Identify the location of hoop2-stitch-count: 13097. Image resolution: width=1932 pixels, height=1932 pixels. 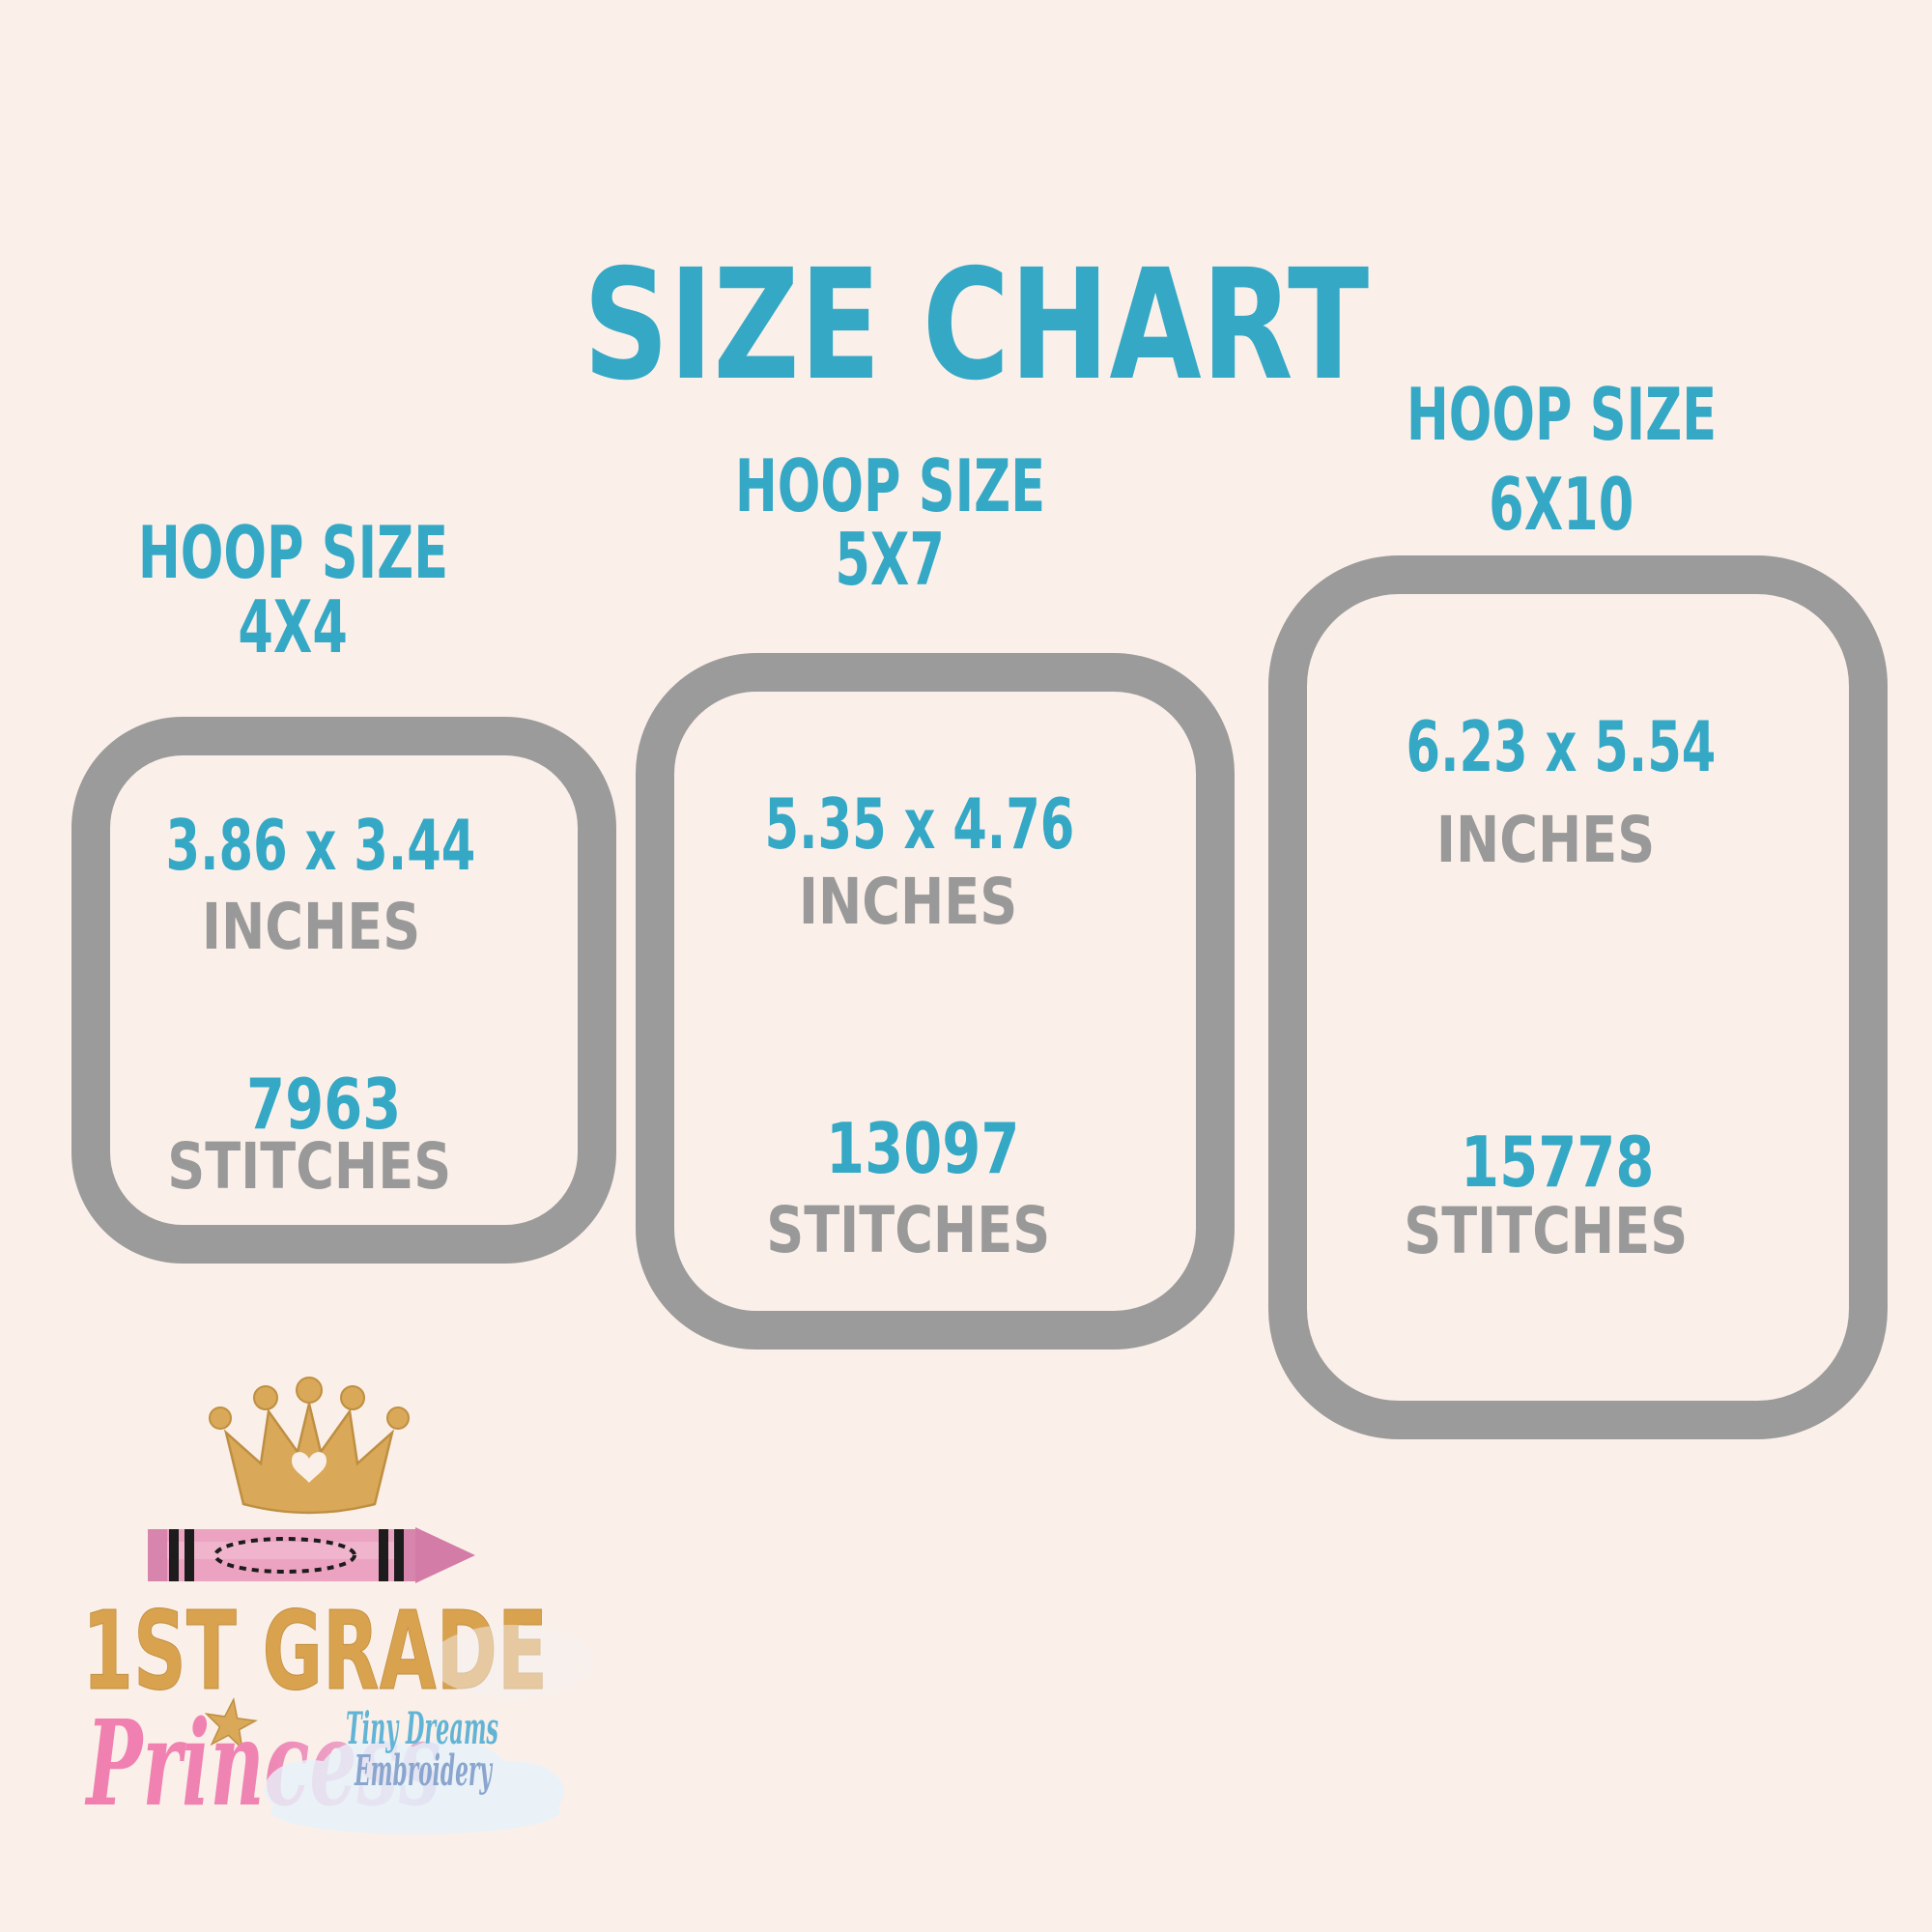
(922, 1148).